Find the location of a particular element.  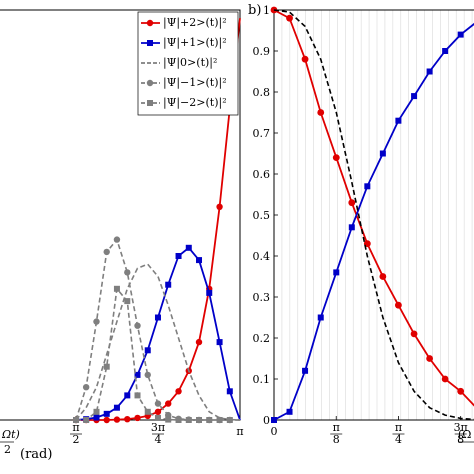

legend-label-m1: |Ψ|−1>(t)|² is located at coordinates (195, 83).